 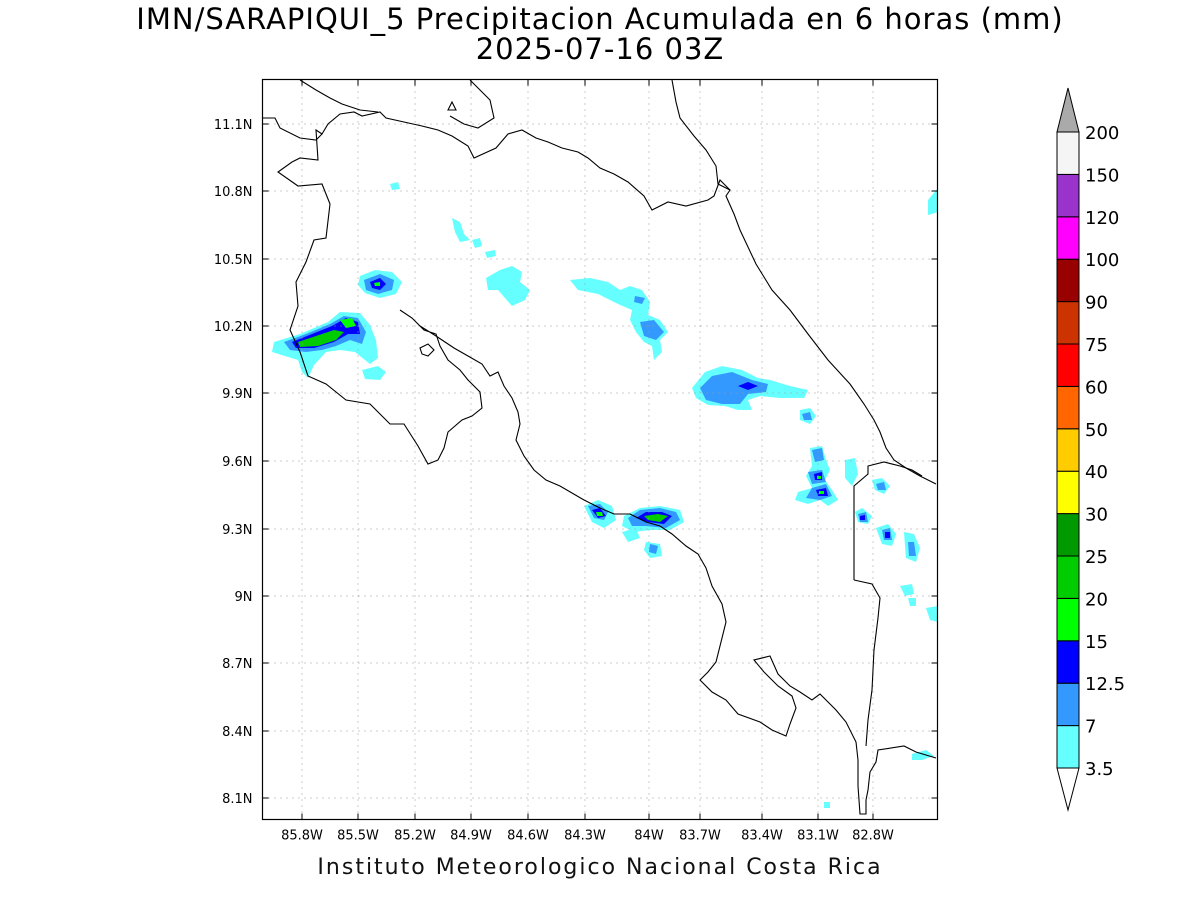 What do you see at coordinates (1090, 449) in the screenshot?
I see `colorbar: 3.5 7 12.5 15 20 25 30 40 50 60 75 90 100 120 150 200` at bounding box center [1090, 449].